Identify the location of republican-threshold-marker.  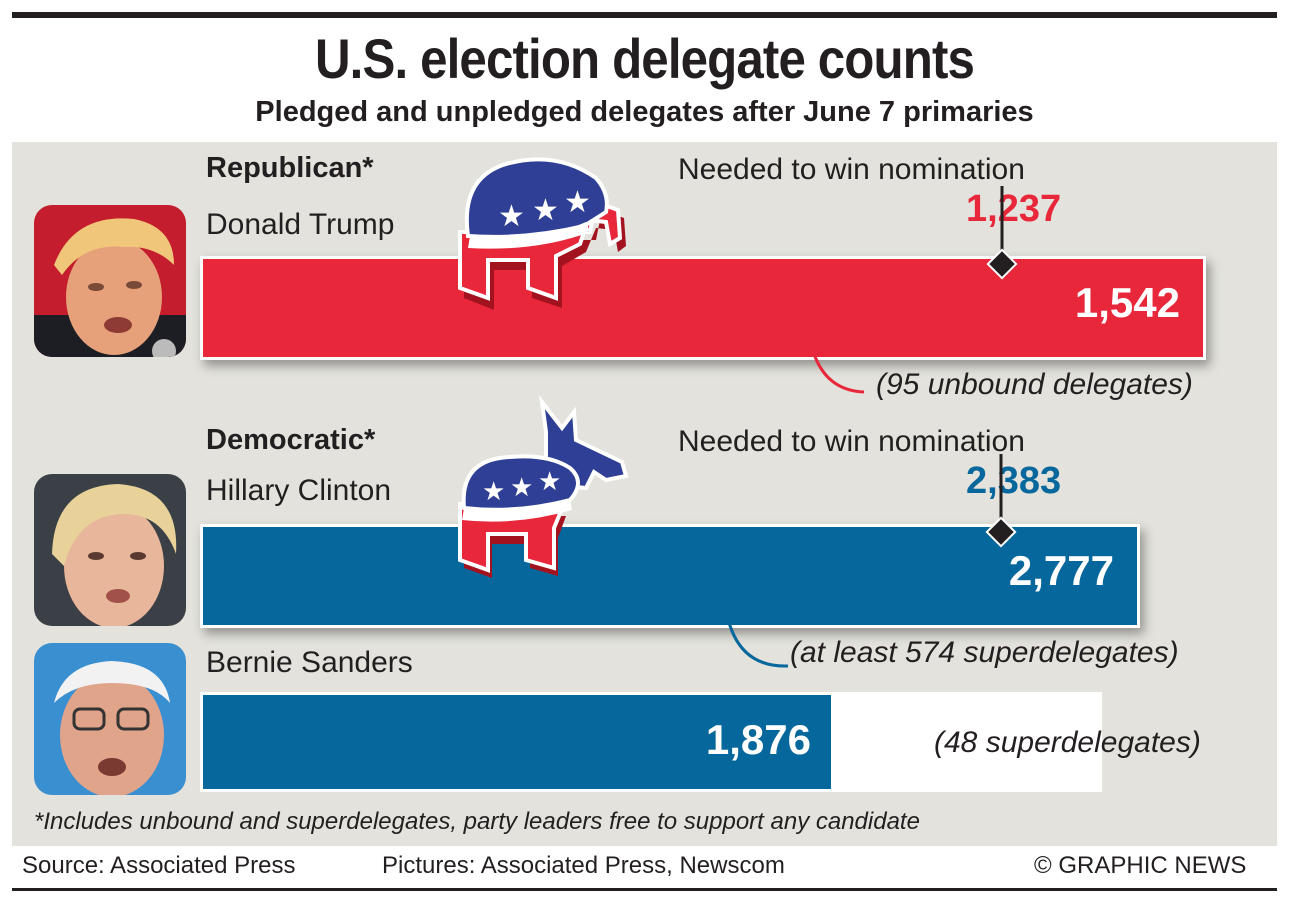
(1002, 233).